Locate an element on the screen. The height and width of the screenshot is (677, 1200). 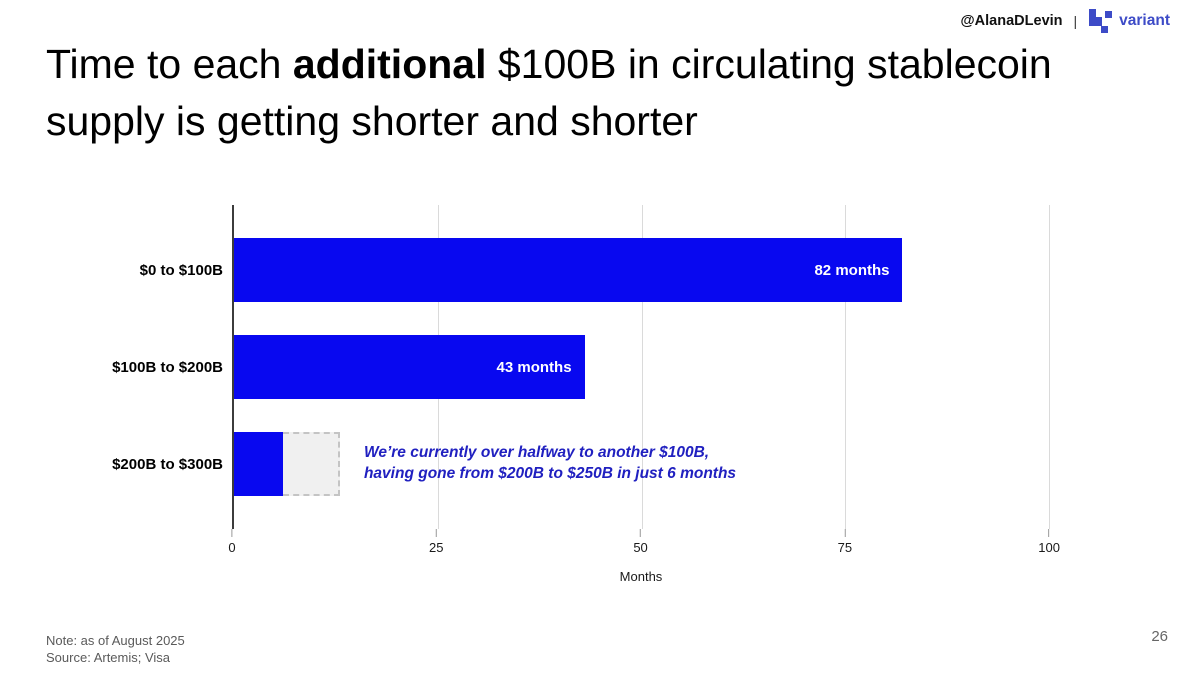
category-label: $0 to $100B is located at coordinates (181, 270).